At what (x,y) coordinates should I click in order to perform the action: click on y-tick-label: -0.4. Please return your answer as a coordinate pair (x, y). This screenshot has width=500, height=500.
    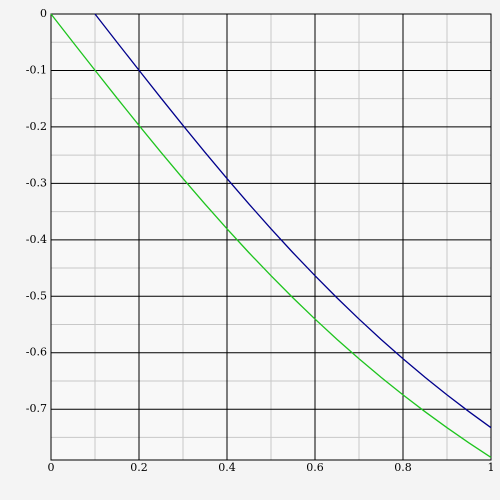
    Looking at the image, I should click on (36, 239).